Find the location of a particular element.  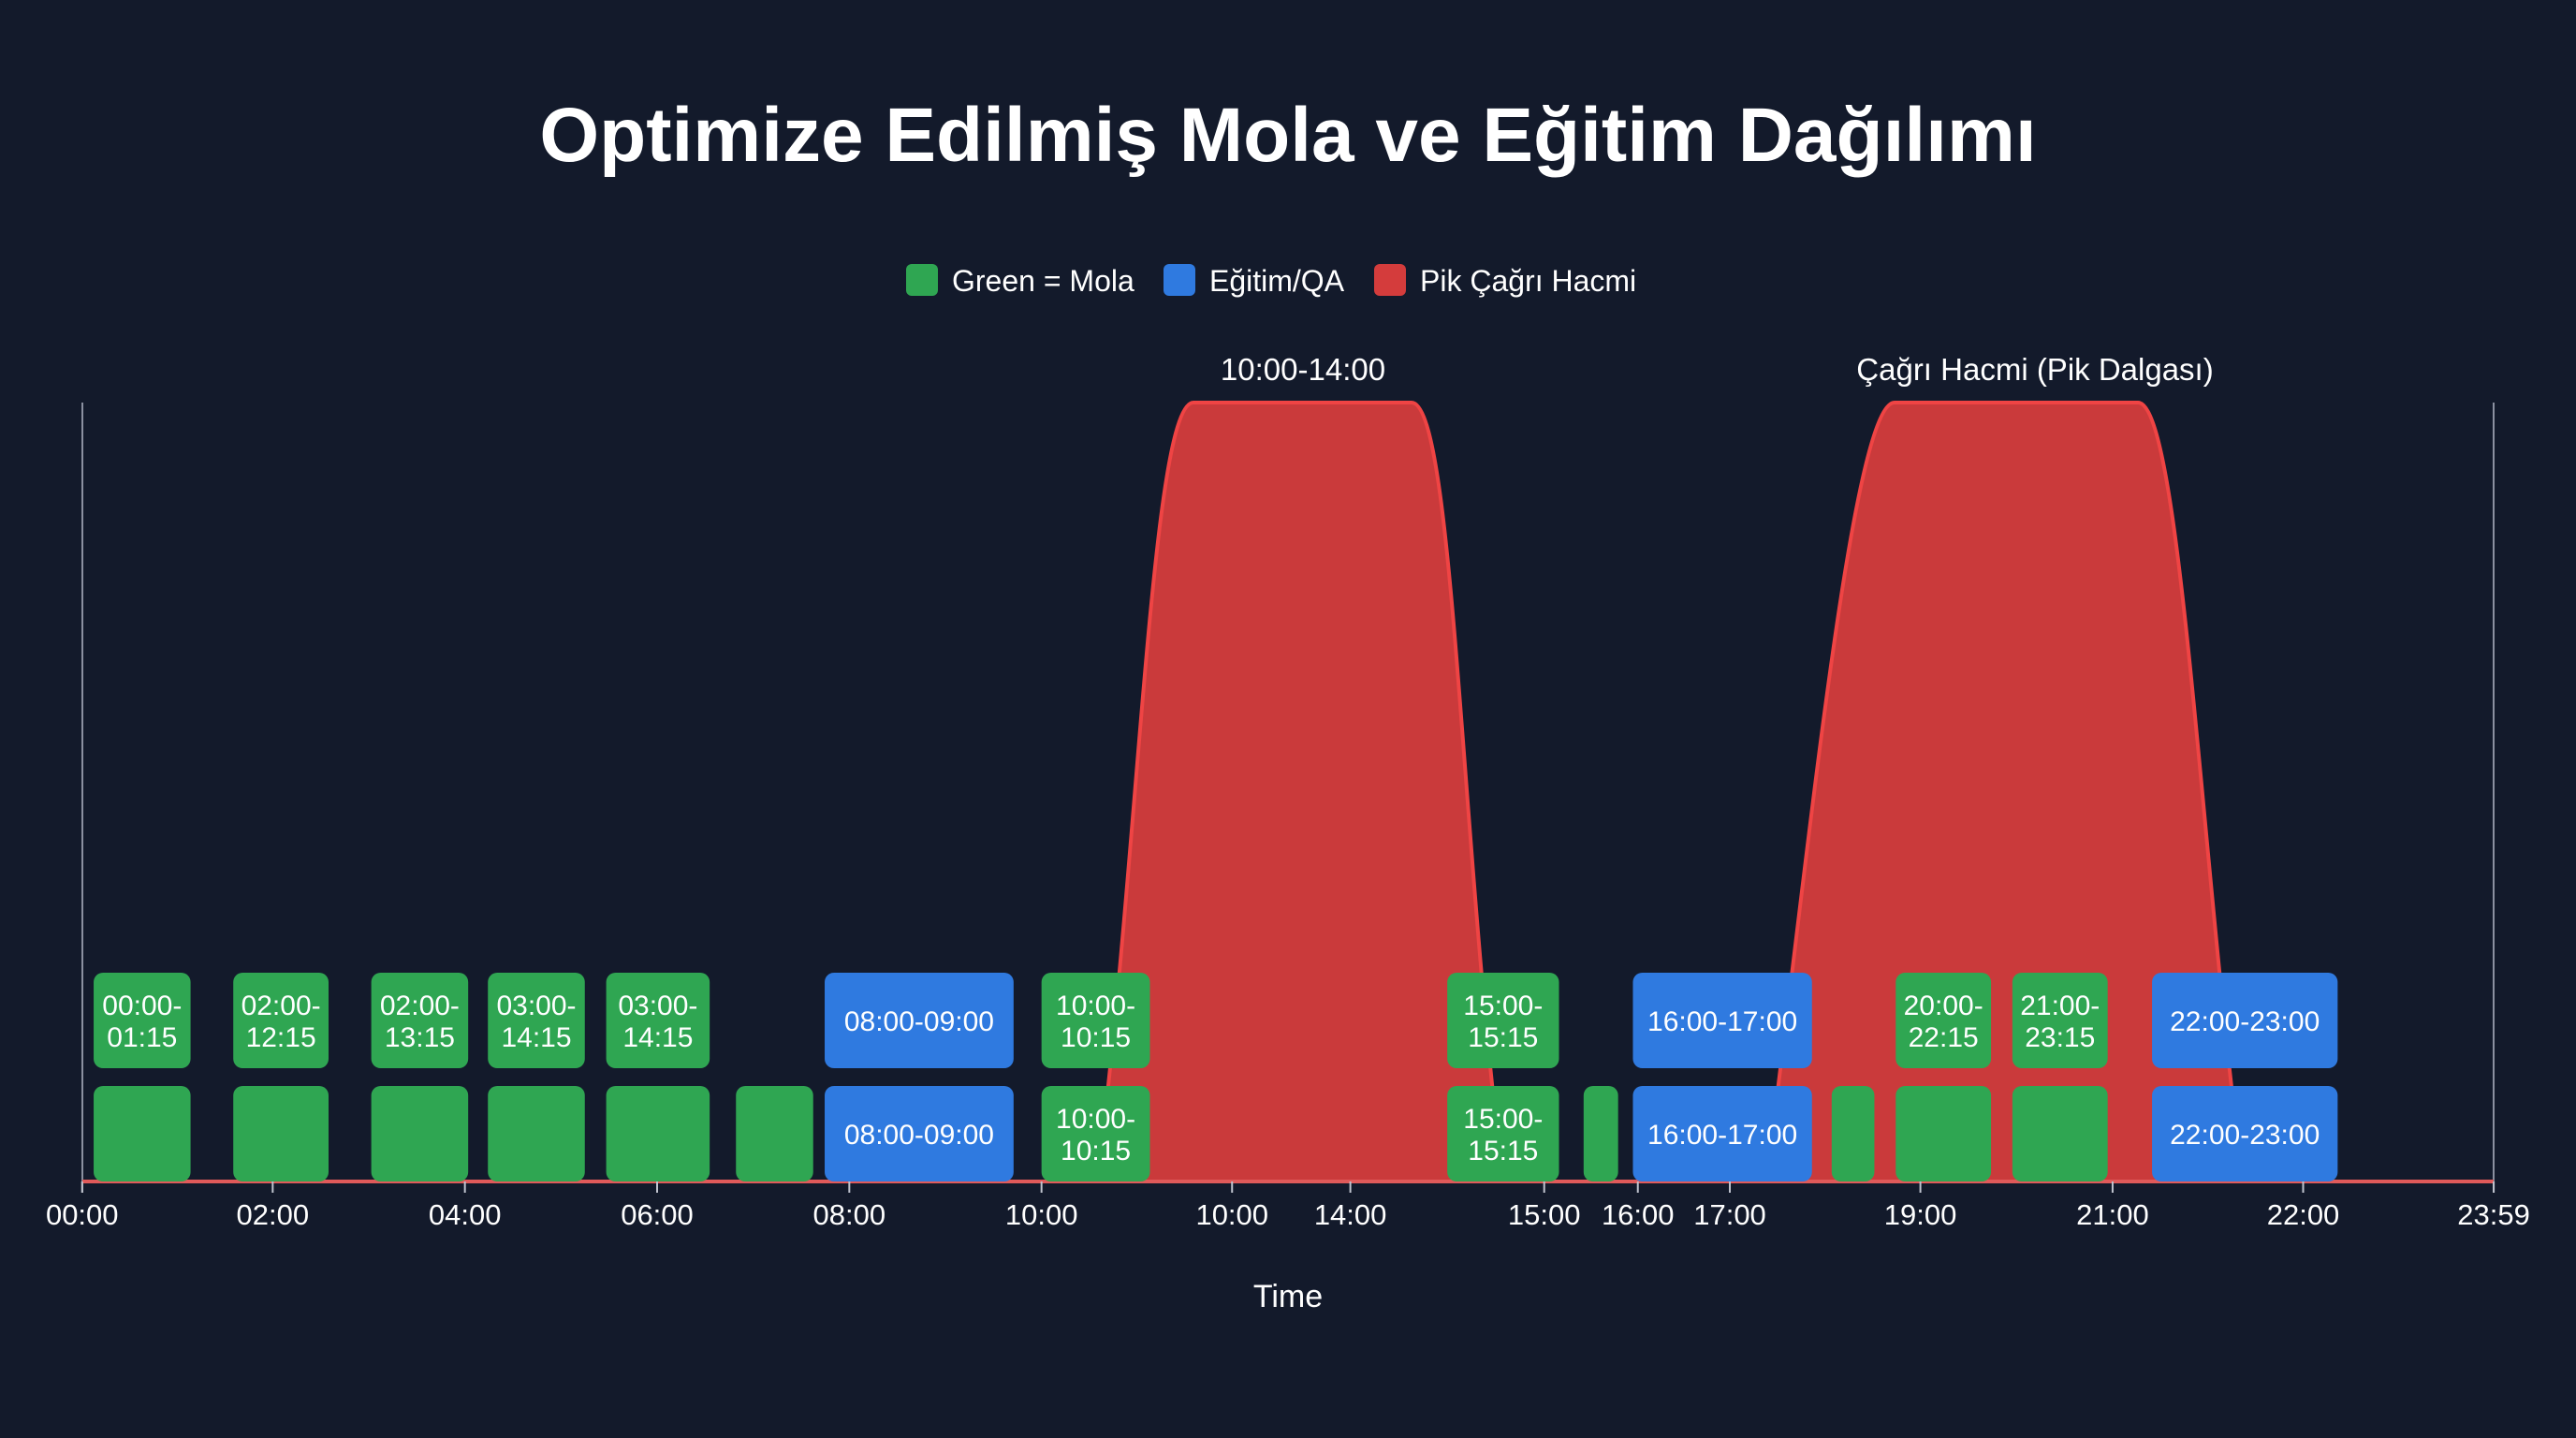

block-mola: 21:00-23:15 is located at coordinates (2060, 1020).